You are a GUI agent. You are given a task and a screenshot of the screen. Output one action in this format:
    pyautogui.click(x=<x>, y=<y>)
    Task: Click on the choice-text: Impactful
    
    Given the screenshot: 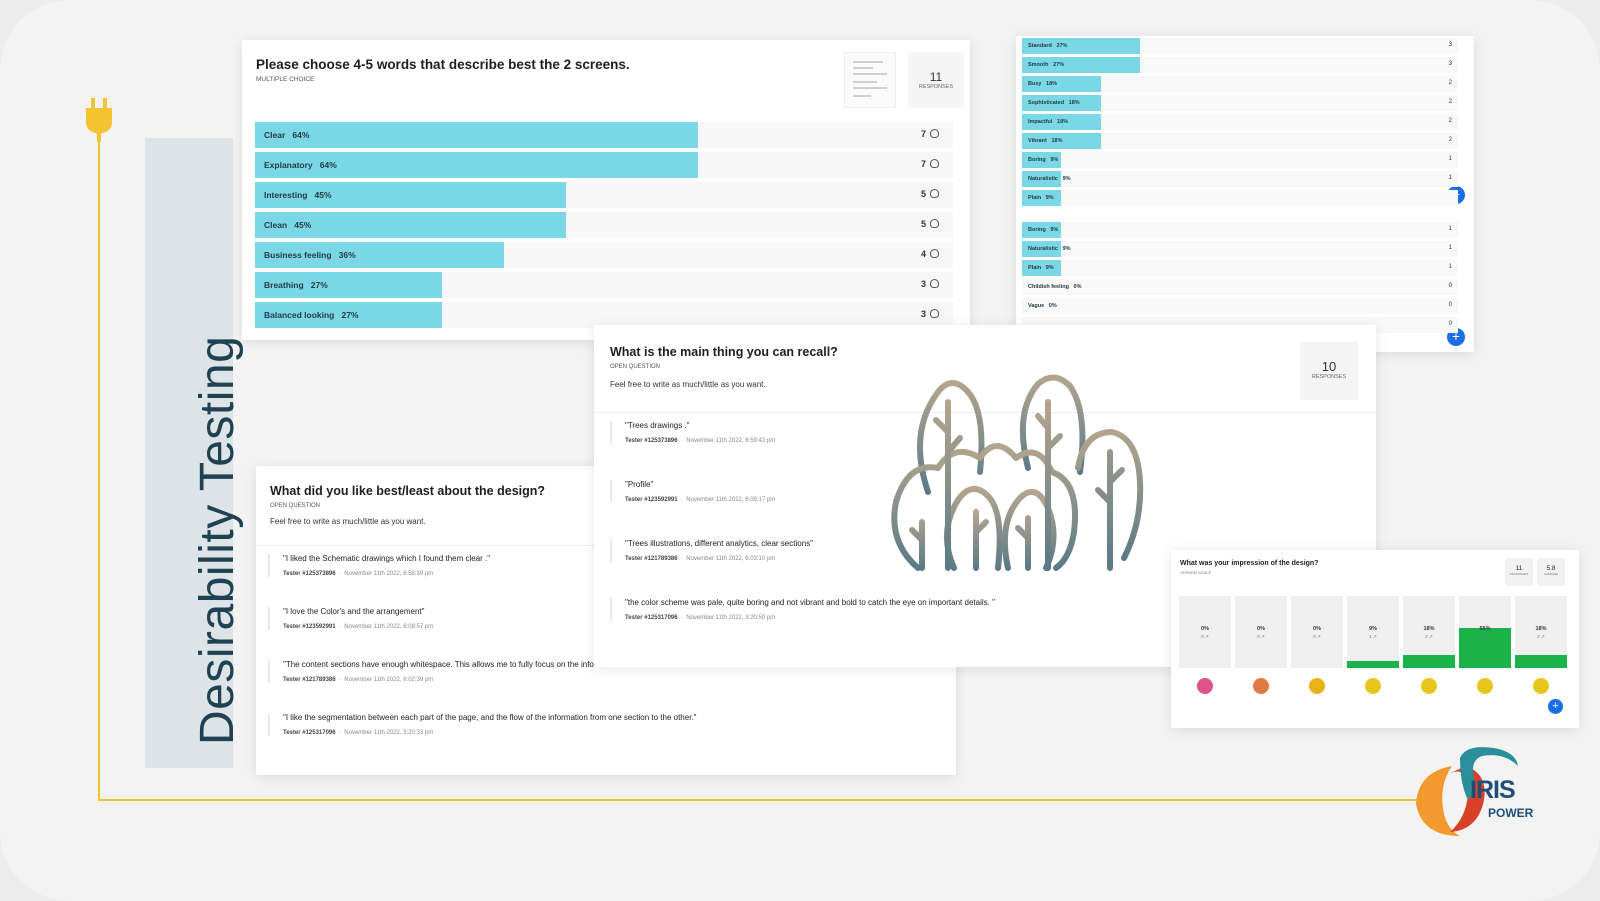 What is the action you would take?
    pyautogui.click(x=1040, y=122)
    